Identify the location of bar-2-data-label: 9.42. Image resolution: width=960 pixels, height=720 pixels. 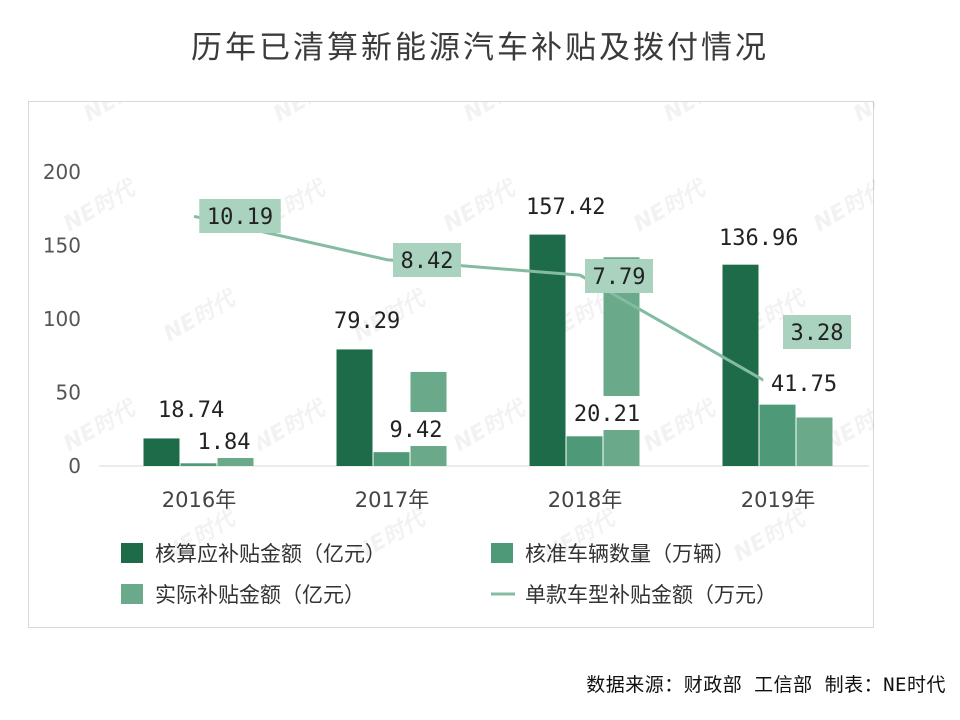
(416, 430).